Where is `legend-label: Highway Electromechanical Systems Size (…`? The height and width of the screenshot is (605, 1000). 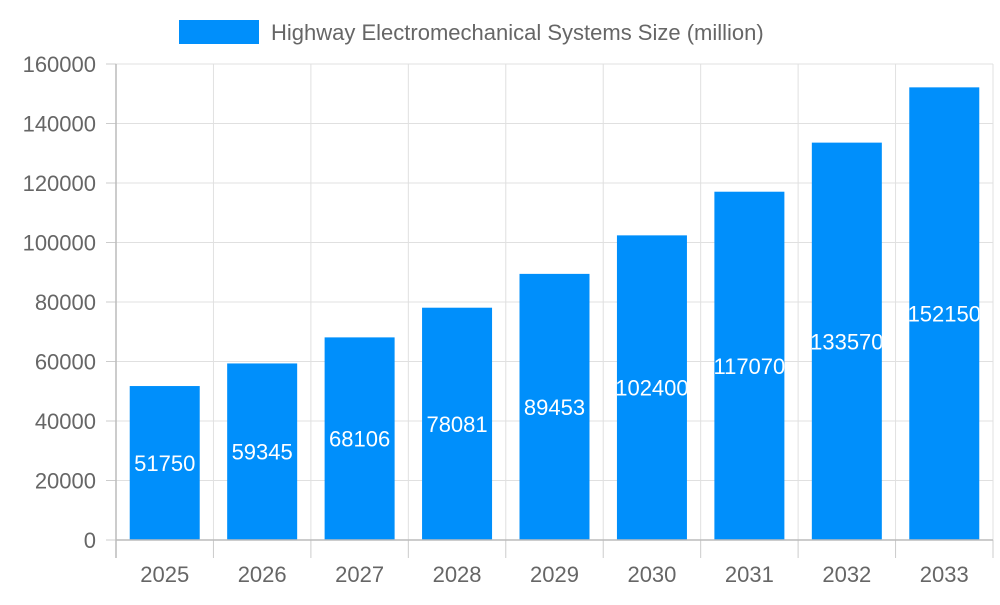
legend-label: Highway Electromechanical Systems Size (… is located at coordinates (517, 32).